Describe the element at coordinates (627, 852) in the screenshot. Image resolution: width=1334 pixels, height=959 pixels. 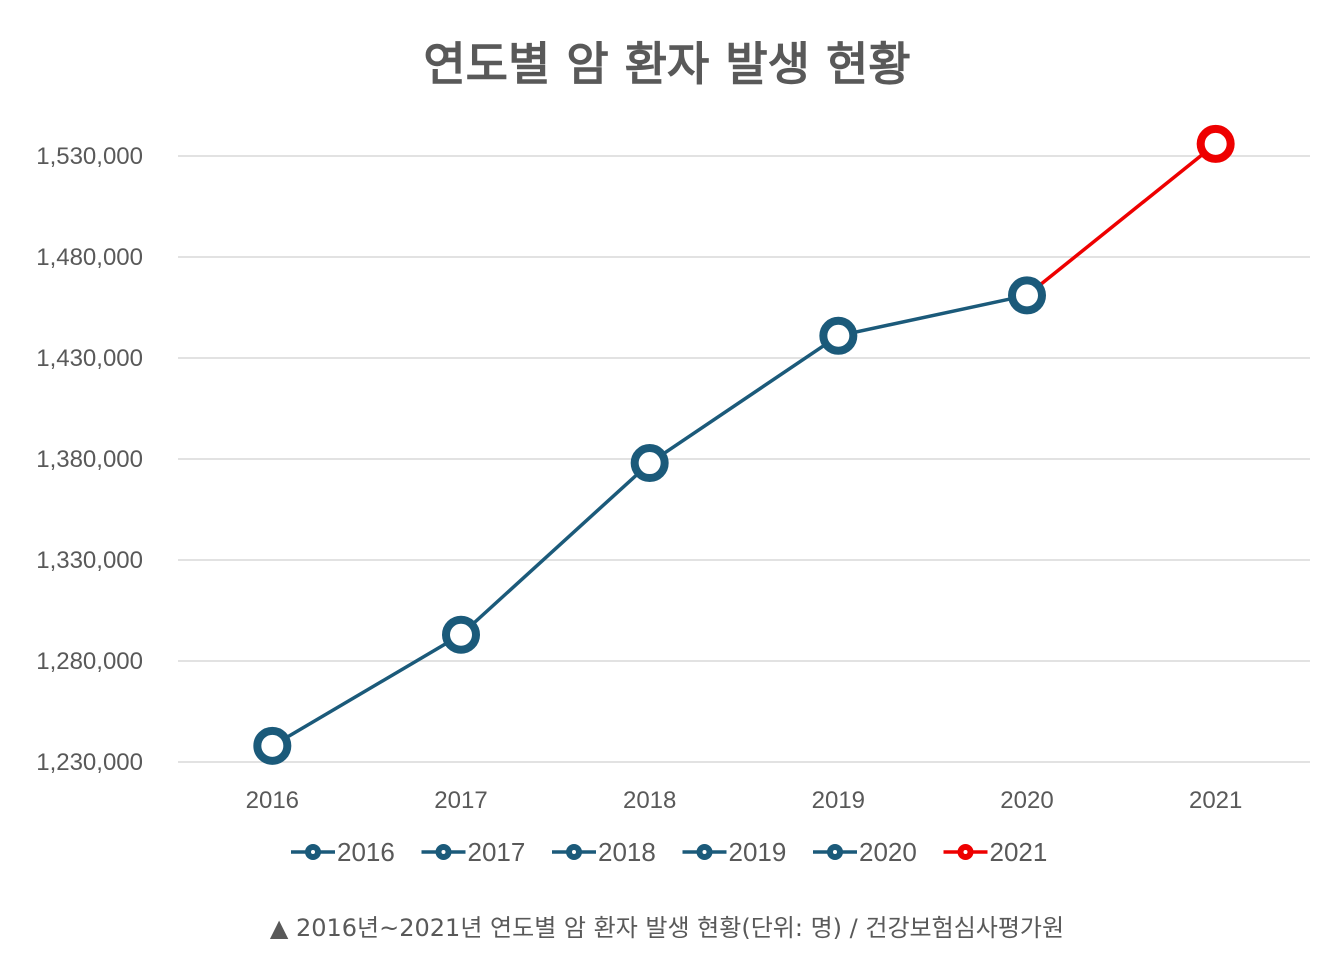
I see `legend-label: 2018` at that location.